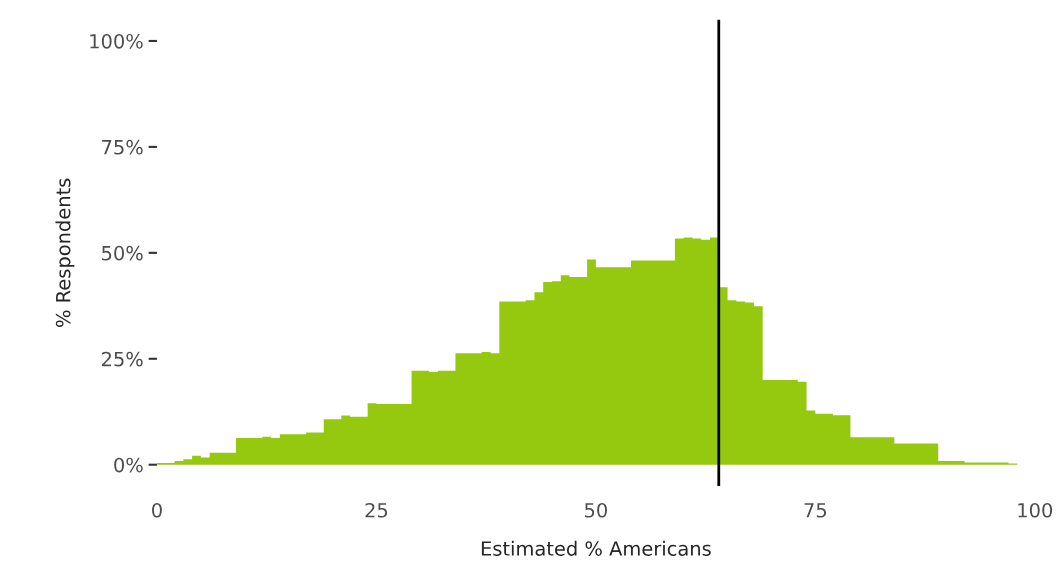  What do you see at coordinates (116, 41) in the screenshot?
I see `y-tick-label: 100%` at bounding box center [116, 41].